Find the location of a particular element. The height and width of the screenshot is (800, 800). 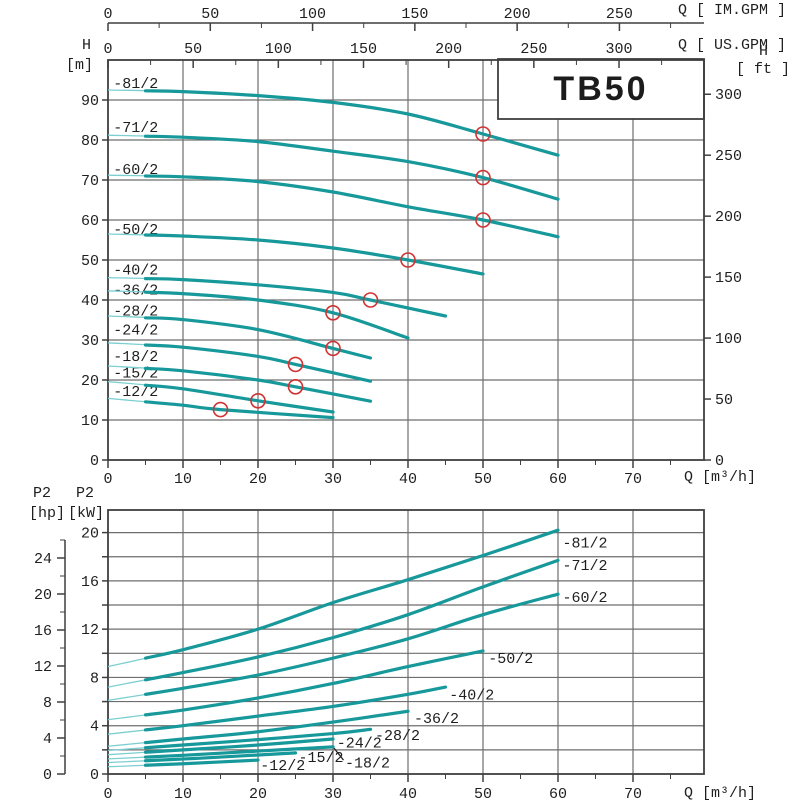

right-axis-title-h: H is located at coordinates (764, 51).